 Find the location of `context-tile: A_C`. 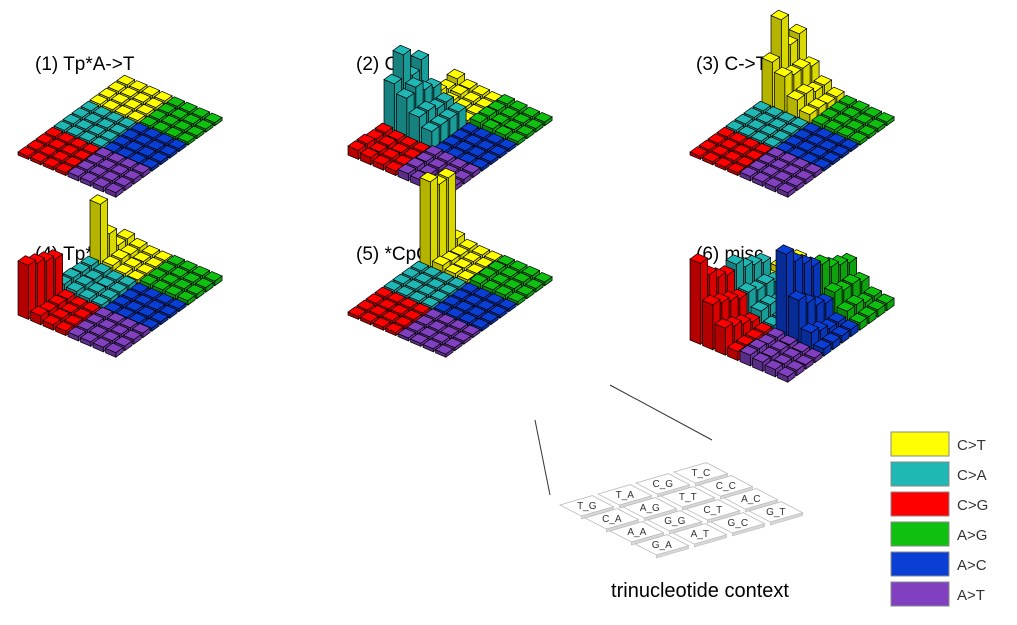

context-tile: A_C is located at coordinates (750, 500).